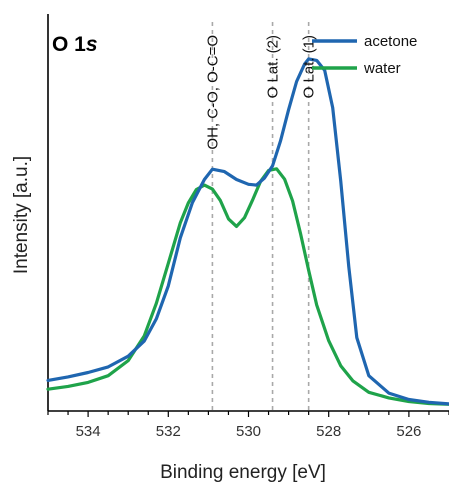 This screenshot has height=489, width=449. Describe the element at coordinates (273, 66) in the screenshot. I see `annotation-label: O Lat. (2)` at that location.